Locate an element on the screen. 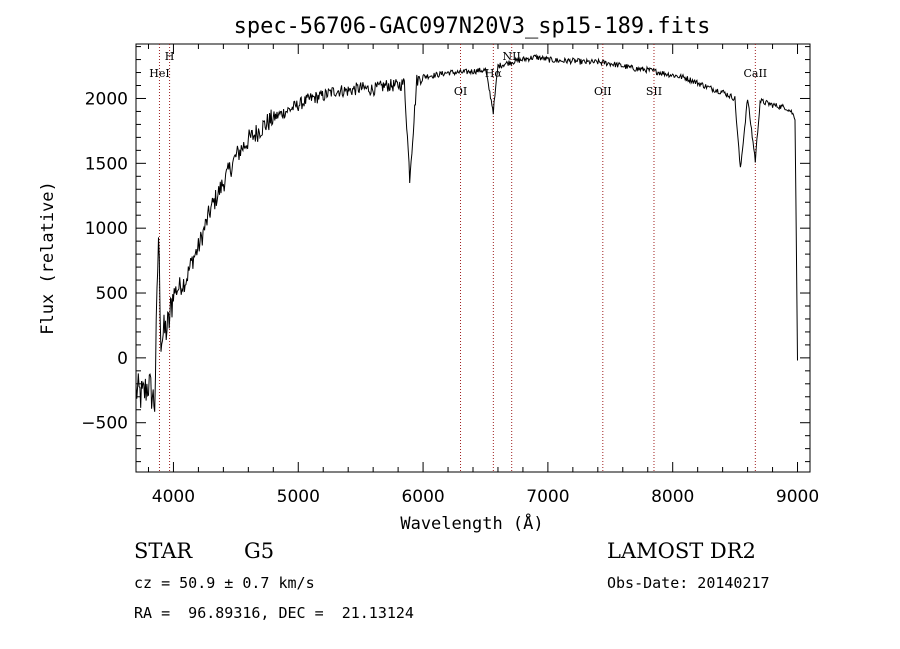 Image resolution: width=900 pixels, height=649 pixels. chart-title: spec-56706-GAC097N20V3_sp15-189.fits is located at coordinates (472, 26).